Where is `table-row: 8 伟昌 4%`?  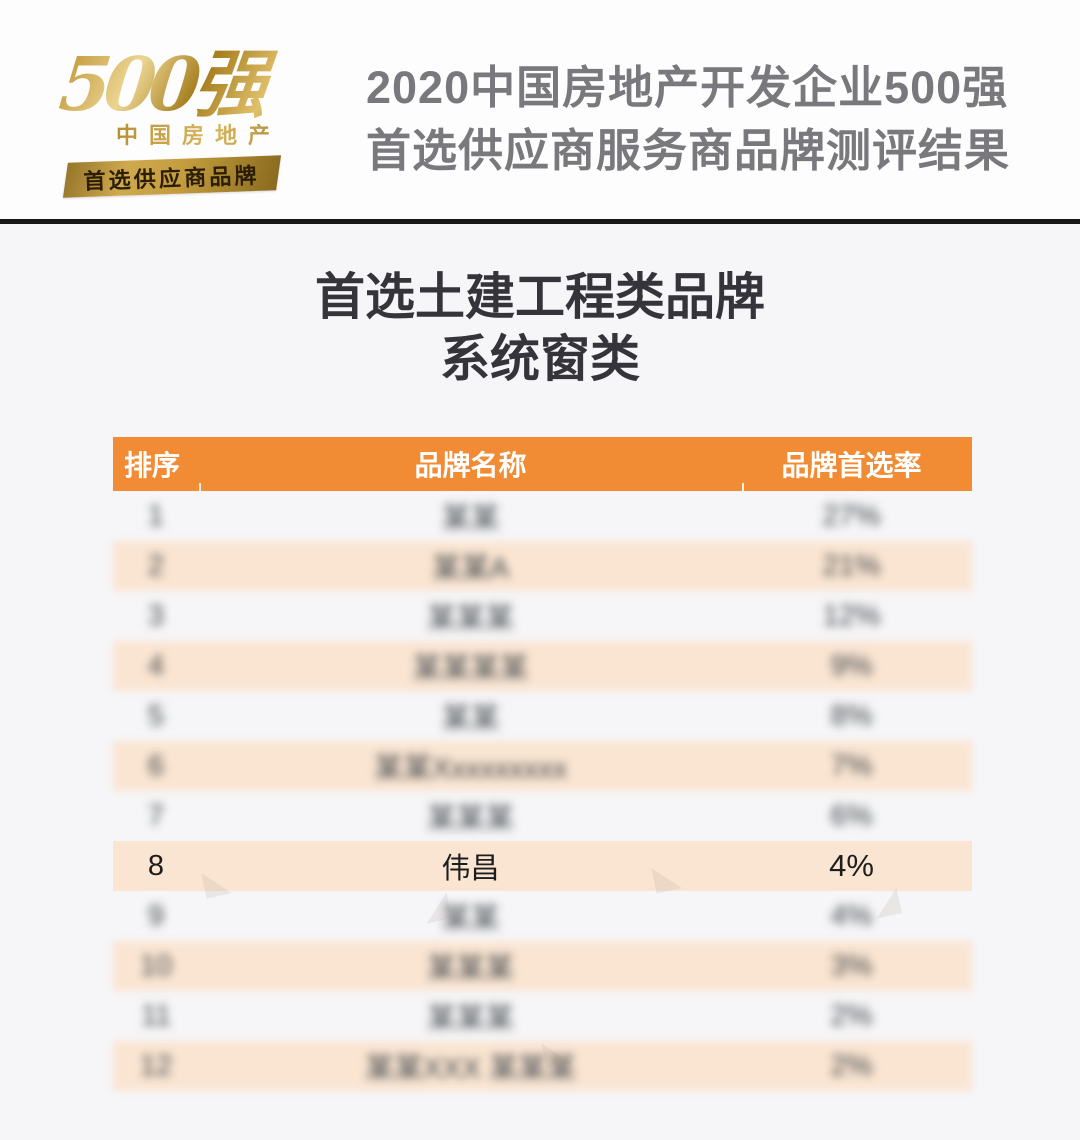 table-row: 8 伟昌 4% is located at coordinates (542, 866).